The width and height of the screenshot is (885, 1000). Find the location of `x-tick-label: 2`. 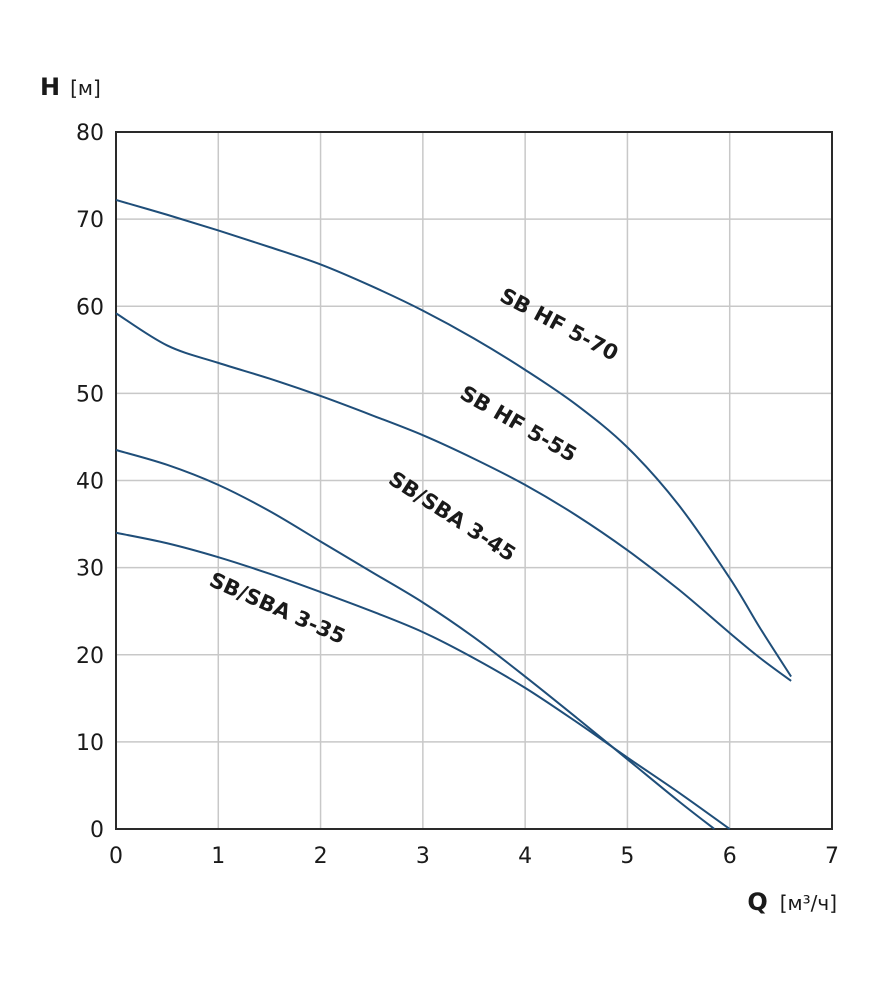

x-tick-label: 2 is located at coordinates (321, 856).